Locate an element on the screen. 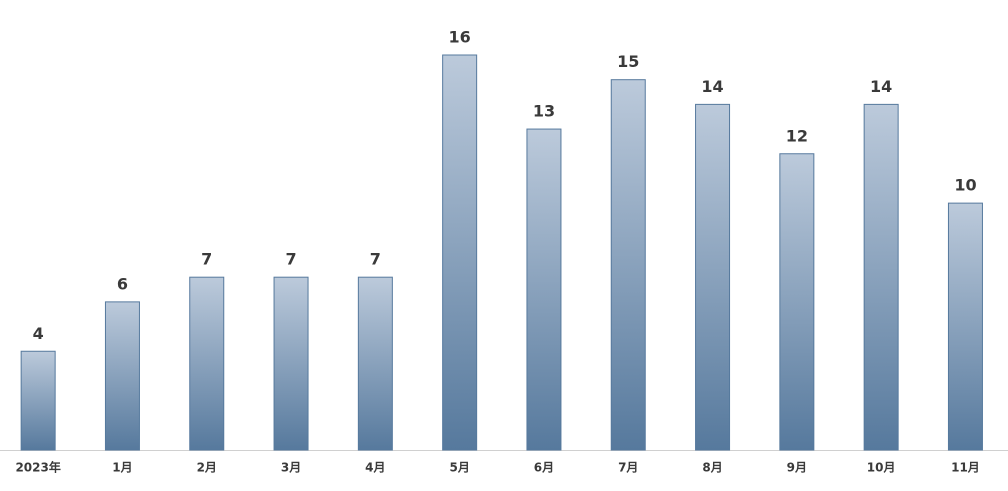 Image resolution: width=1008 pixels, height=491 pixels. value-label: 15 is located at coordinates (628, 61).